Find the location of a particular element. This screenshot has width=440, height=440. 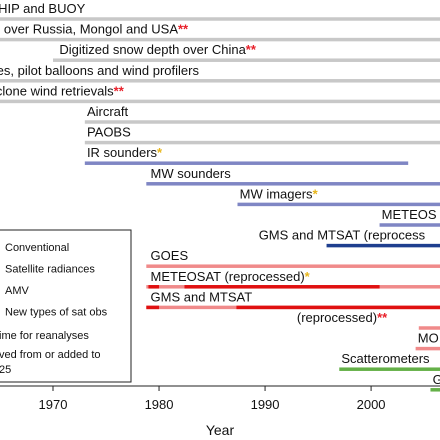

row-label-11: METEOS is located at coordinates (409, 214).